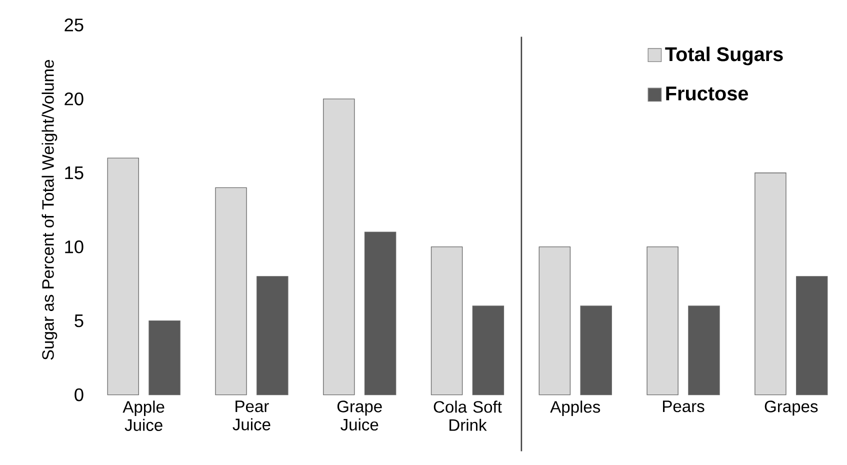 The height and width of the screenshot is (465, 847). What do you see at coordinates (143, 415) in the screenshot?
I see `x-tick-label: Apple Juice` at bounding box center [143, 415].